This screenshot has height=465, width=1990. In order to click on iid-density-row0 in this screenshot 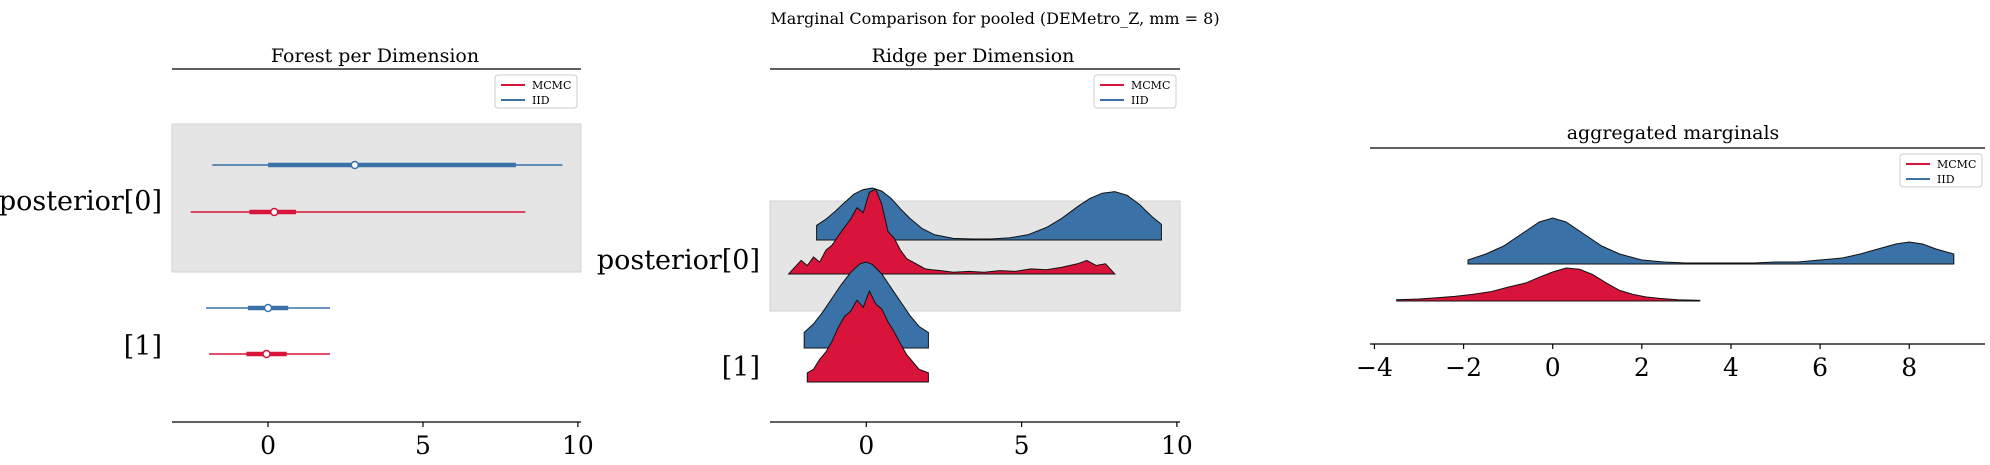, I will do `click(989, 214)`.